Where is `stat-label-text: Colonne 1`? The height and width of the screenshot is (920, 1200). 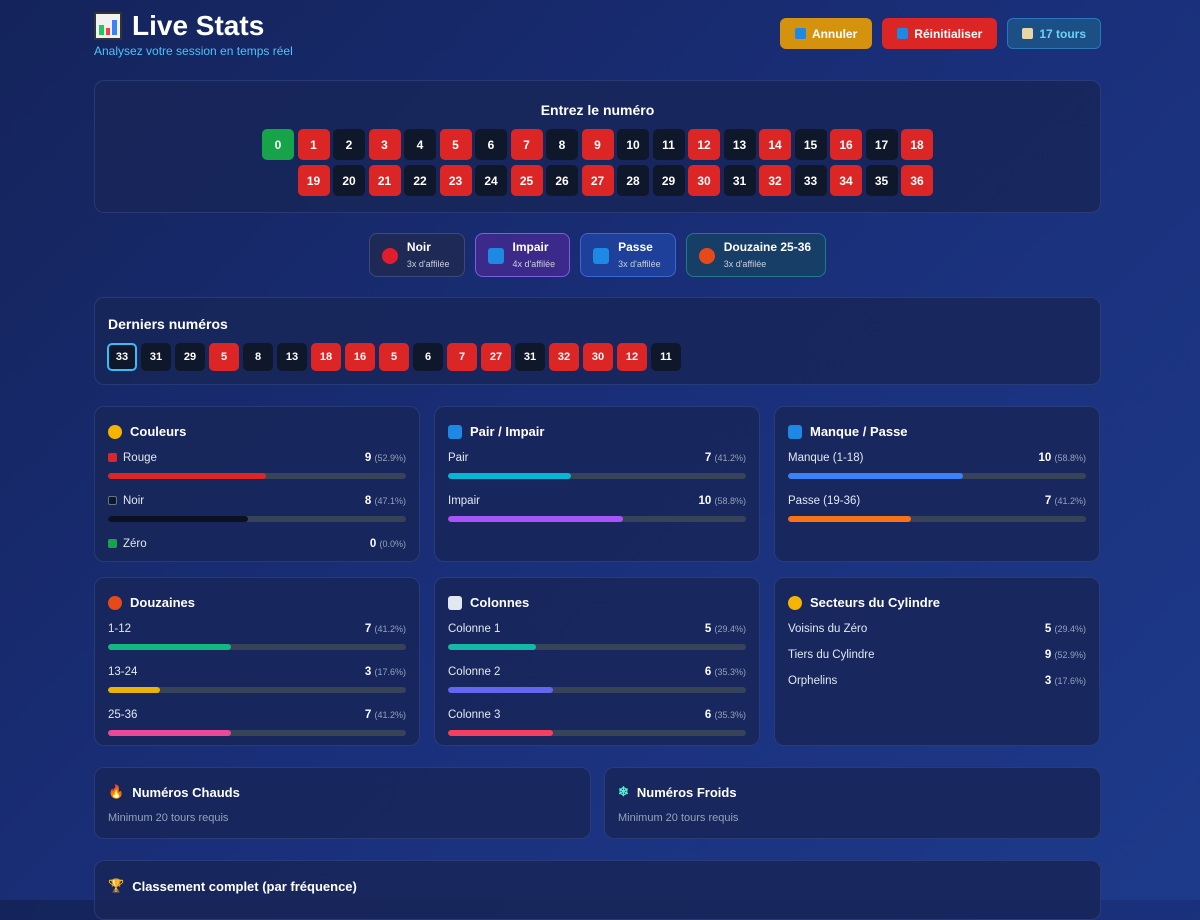 stat-label-text: Colonne 1 is located at coordinates (474, 629).